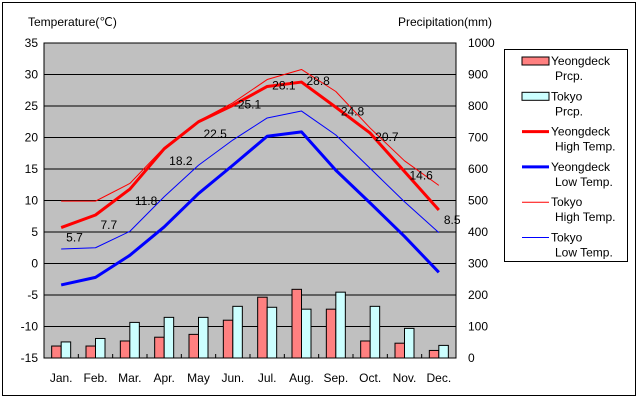 Image resolution: width=640 pixels, height=405 pixels. Describe the element at coordinates (387, 137) in the screenshot. I see `data-label: 20.7` at that location.